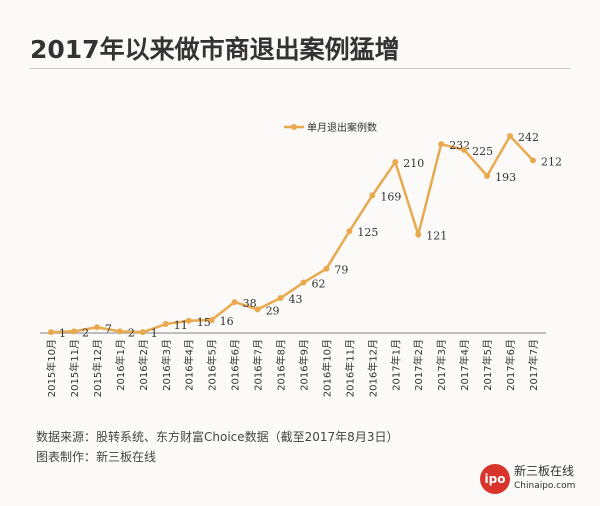  Describe the element at coordinates (395, 365) in the screenshot. I see `x-tick-label: 2017年1月` at that location.